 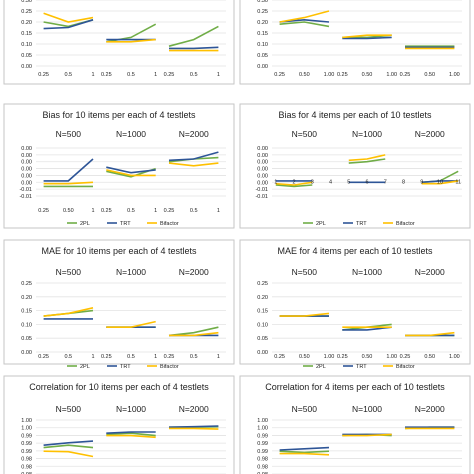 I want to click on chart-title: MAE for 4 items per each of 10 testlets, so click(x=355, y=251).